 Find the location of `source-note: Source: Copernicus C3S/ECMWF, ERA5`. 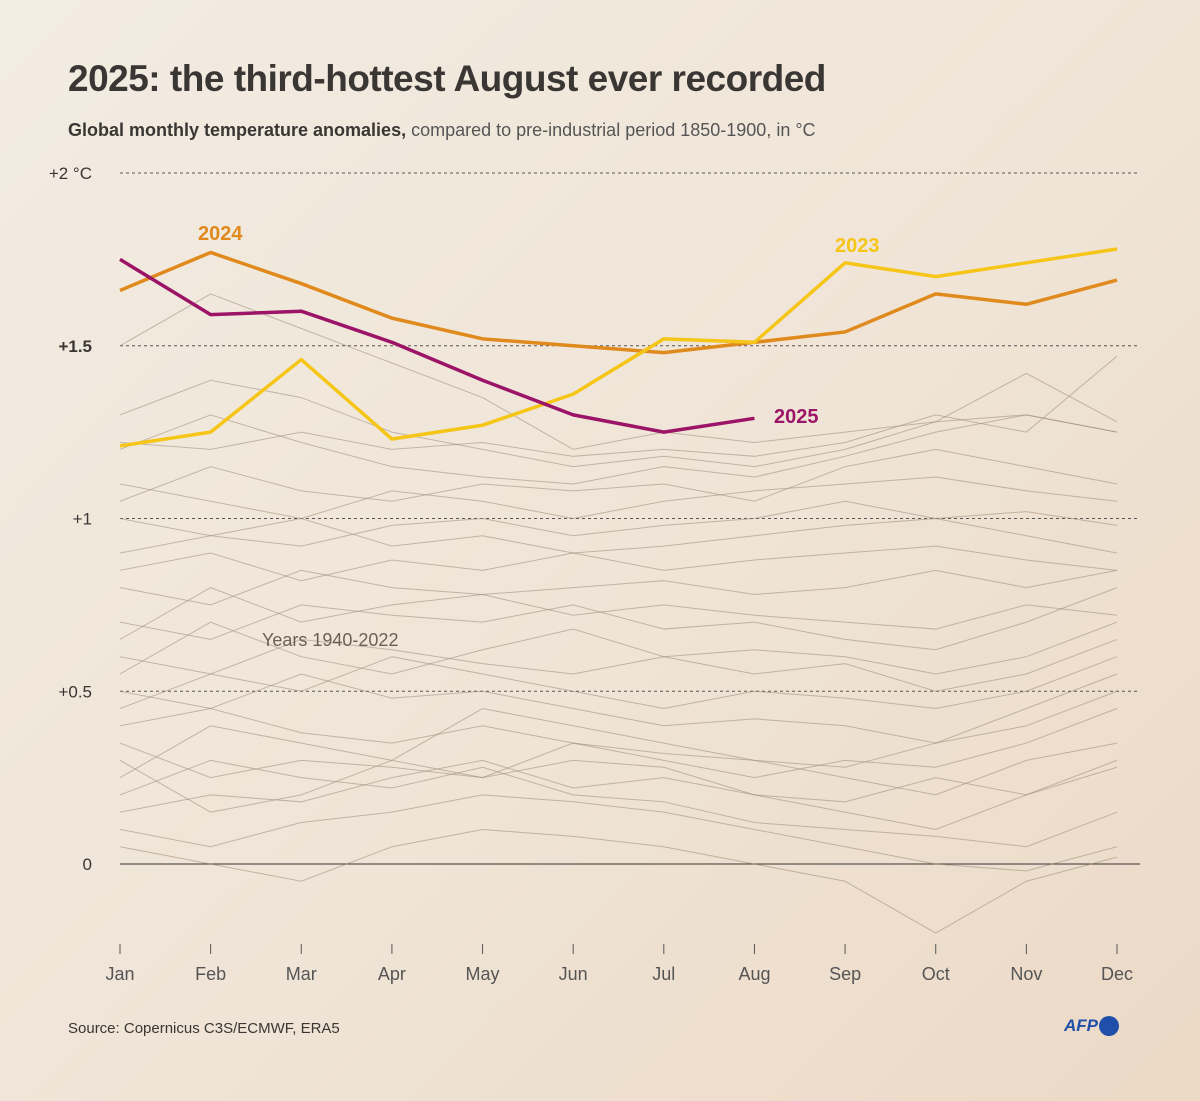

source-note: Source: Copernicus C3S/ECMWF, ERA5 is located at coordinates (204, 1028).